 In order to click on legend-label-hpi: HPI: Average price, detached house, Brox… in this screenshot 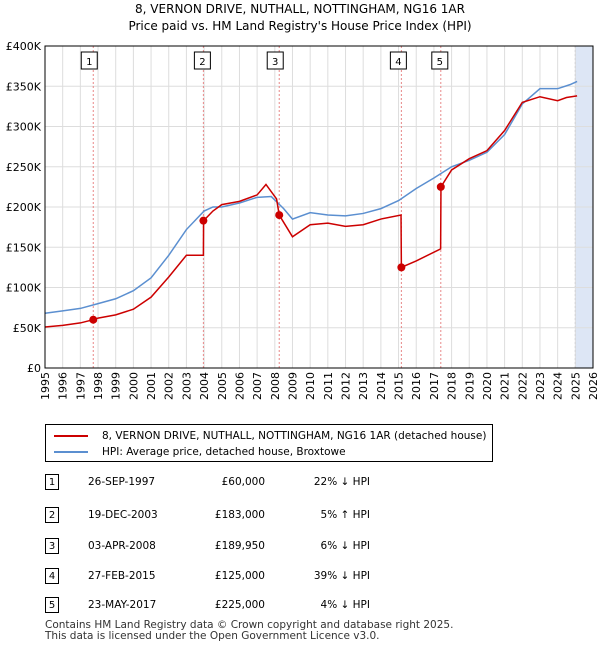, I will do `click(224, 452)`.